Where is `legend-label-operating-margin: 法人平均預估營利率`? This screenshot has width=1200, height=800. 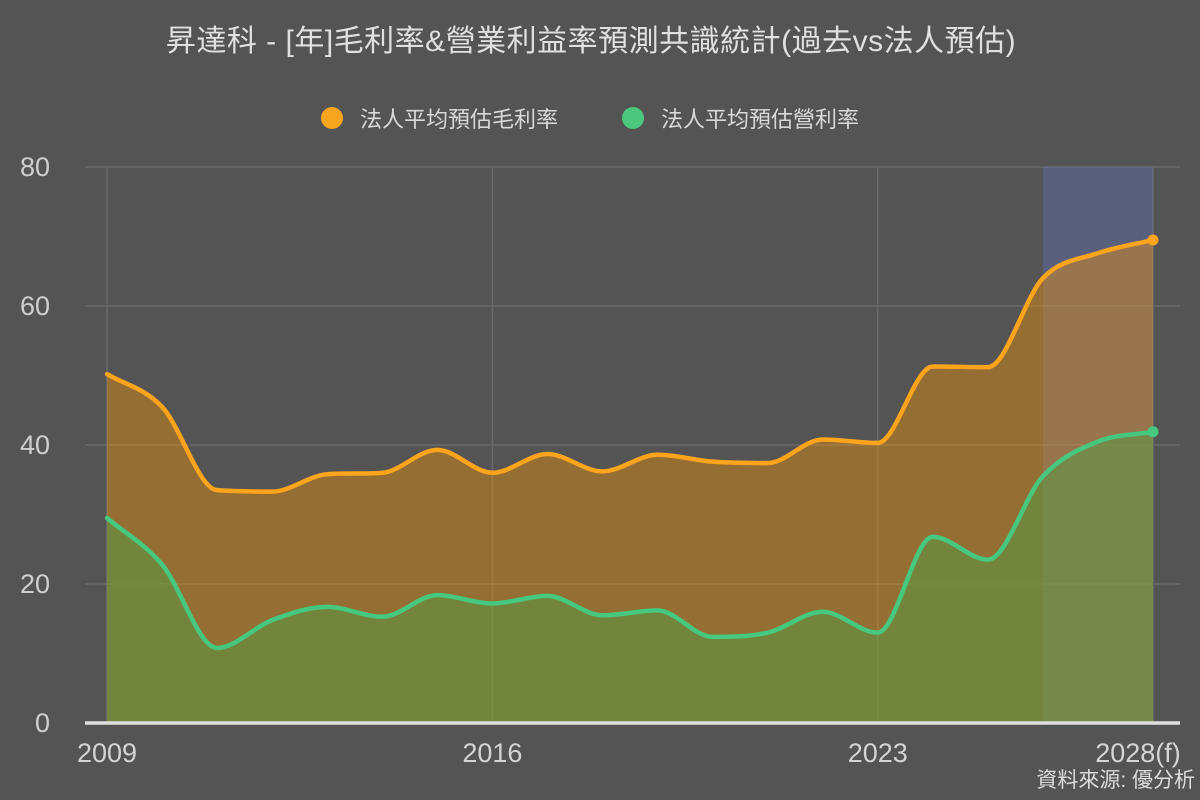 legend-label-operating-margin: 法人平均預估營利率 is located at coordinates (760, 119).